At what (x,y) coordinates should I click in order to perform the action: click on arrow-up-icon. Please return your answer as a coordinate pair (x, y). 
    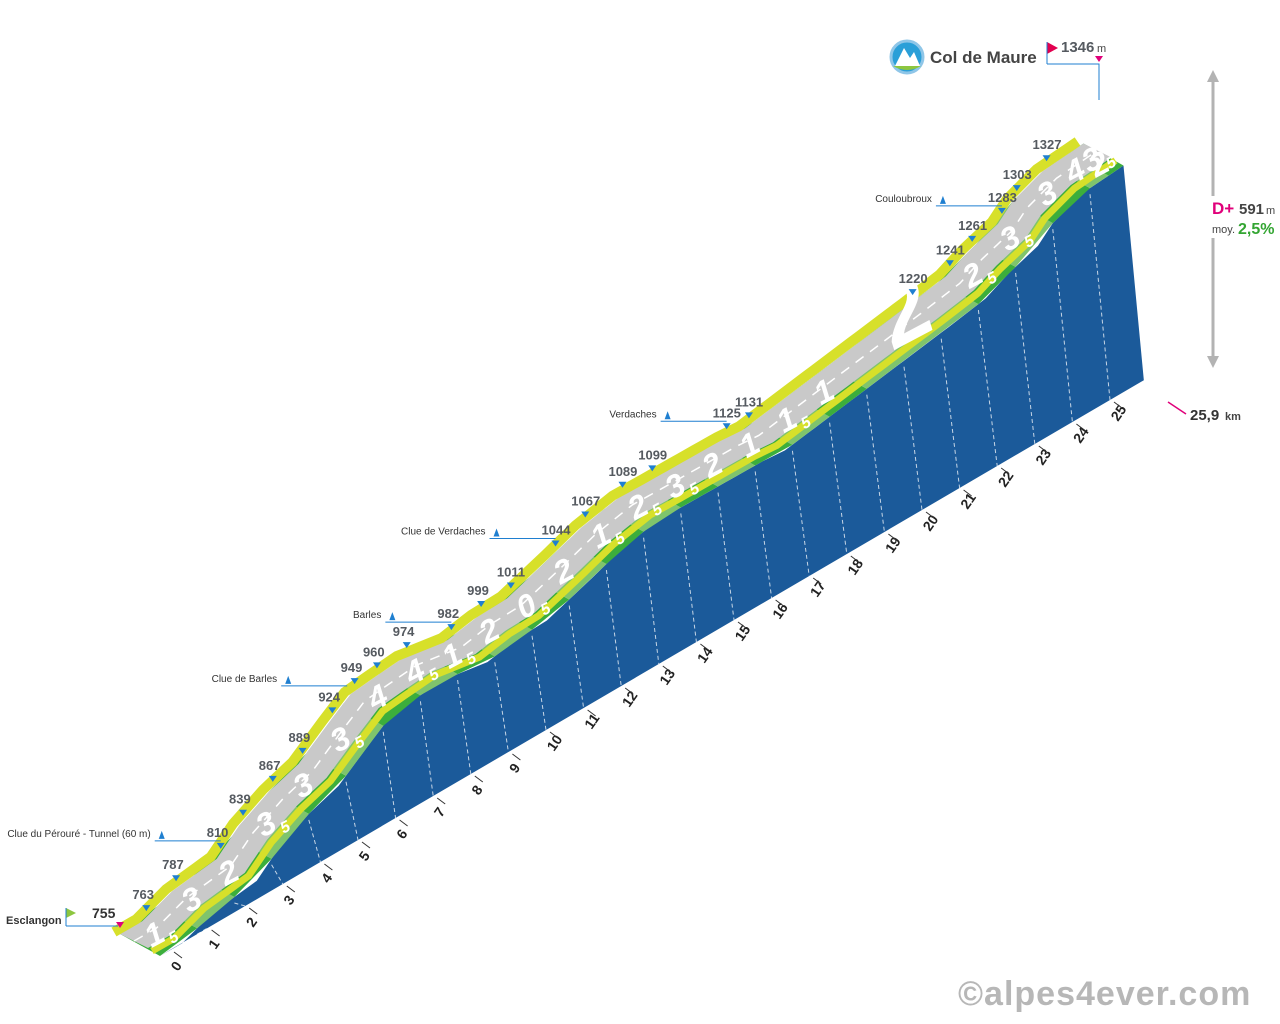
    Looking at the image, I should click on (1213, 76).